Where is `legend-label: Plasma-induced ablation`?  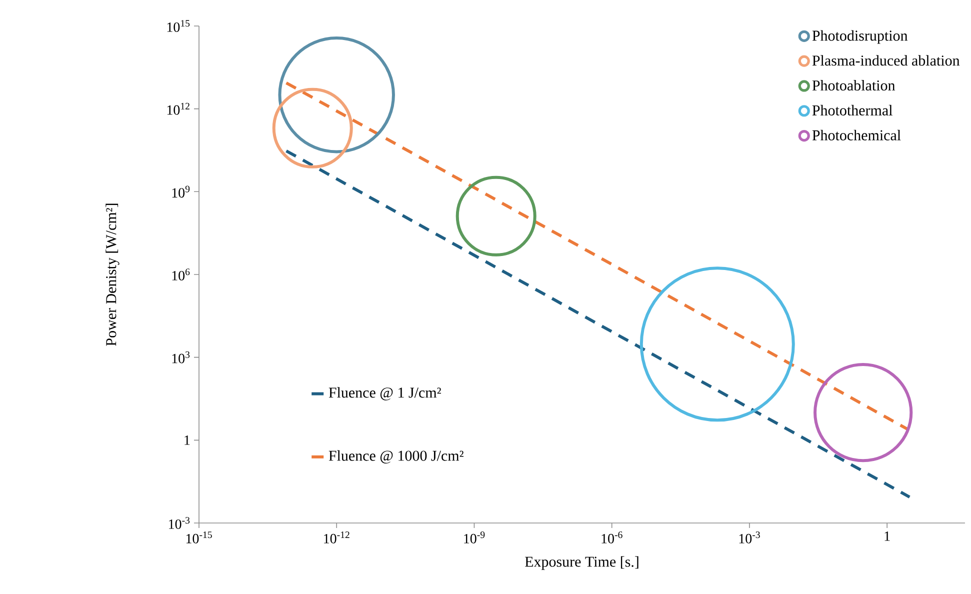
legend-label: Plasma-induced ablation is located at coordinates (886, 60).